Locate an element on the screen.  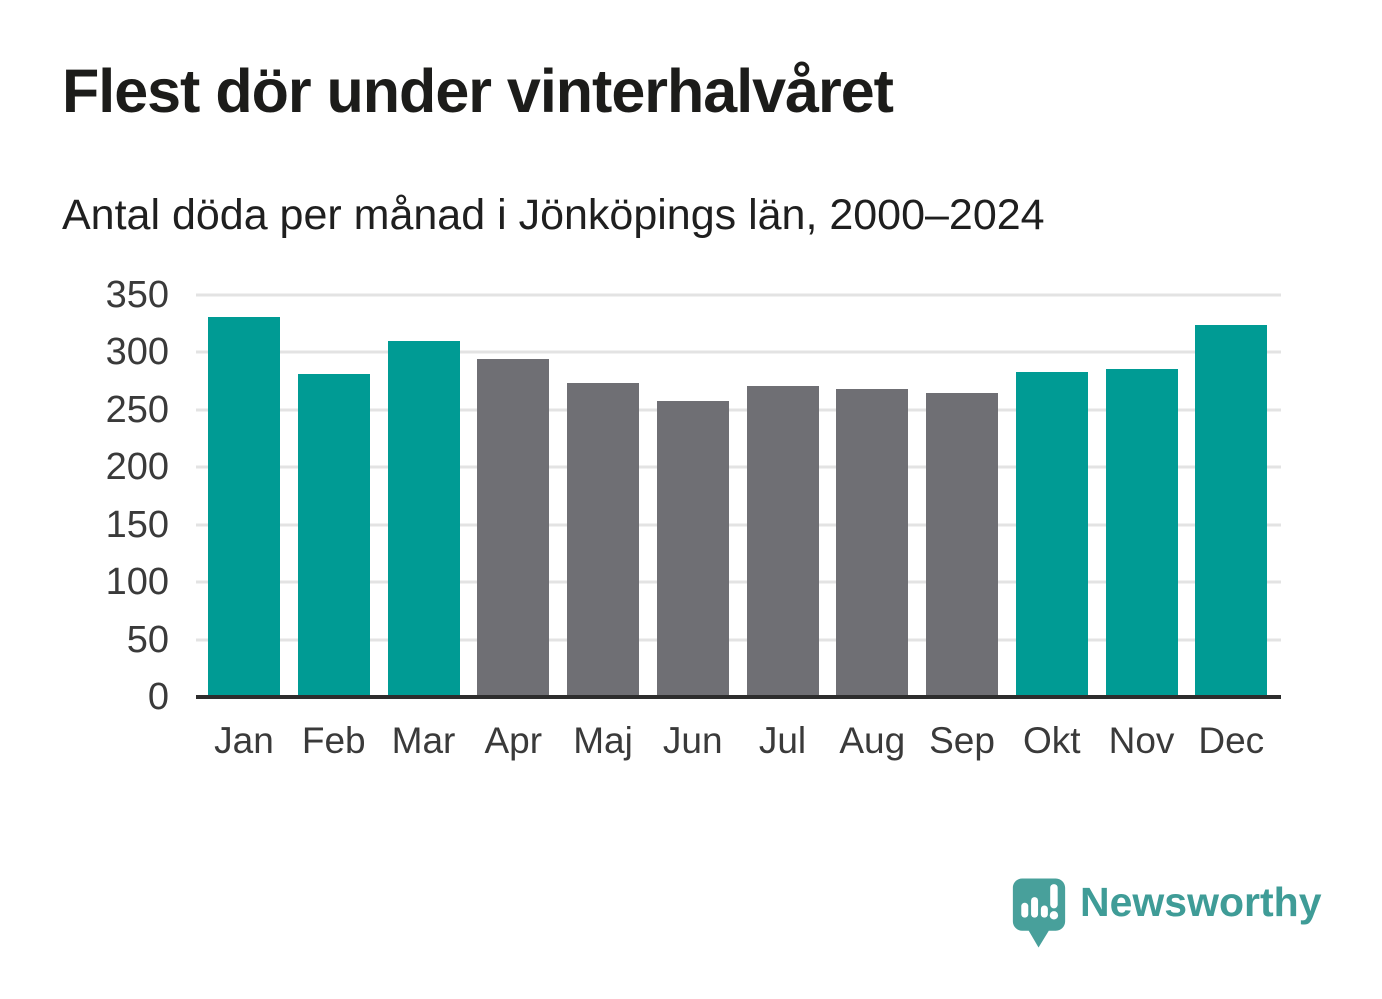
y-axis-tick-label-200: 200 is located at coordinates (137, 467).